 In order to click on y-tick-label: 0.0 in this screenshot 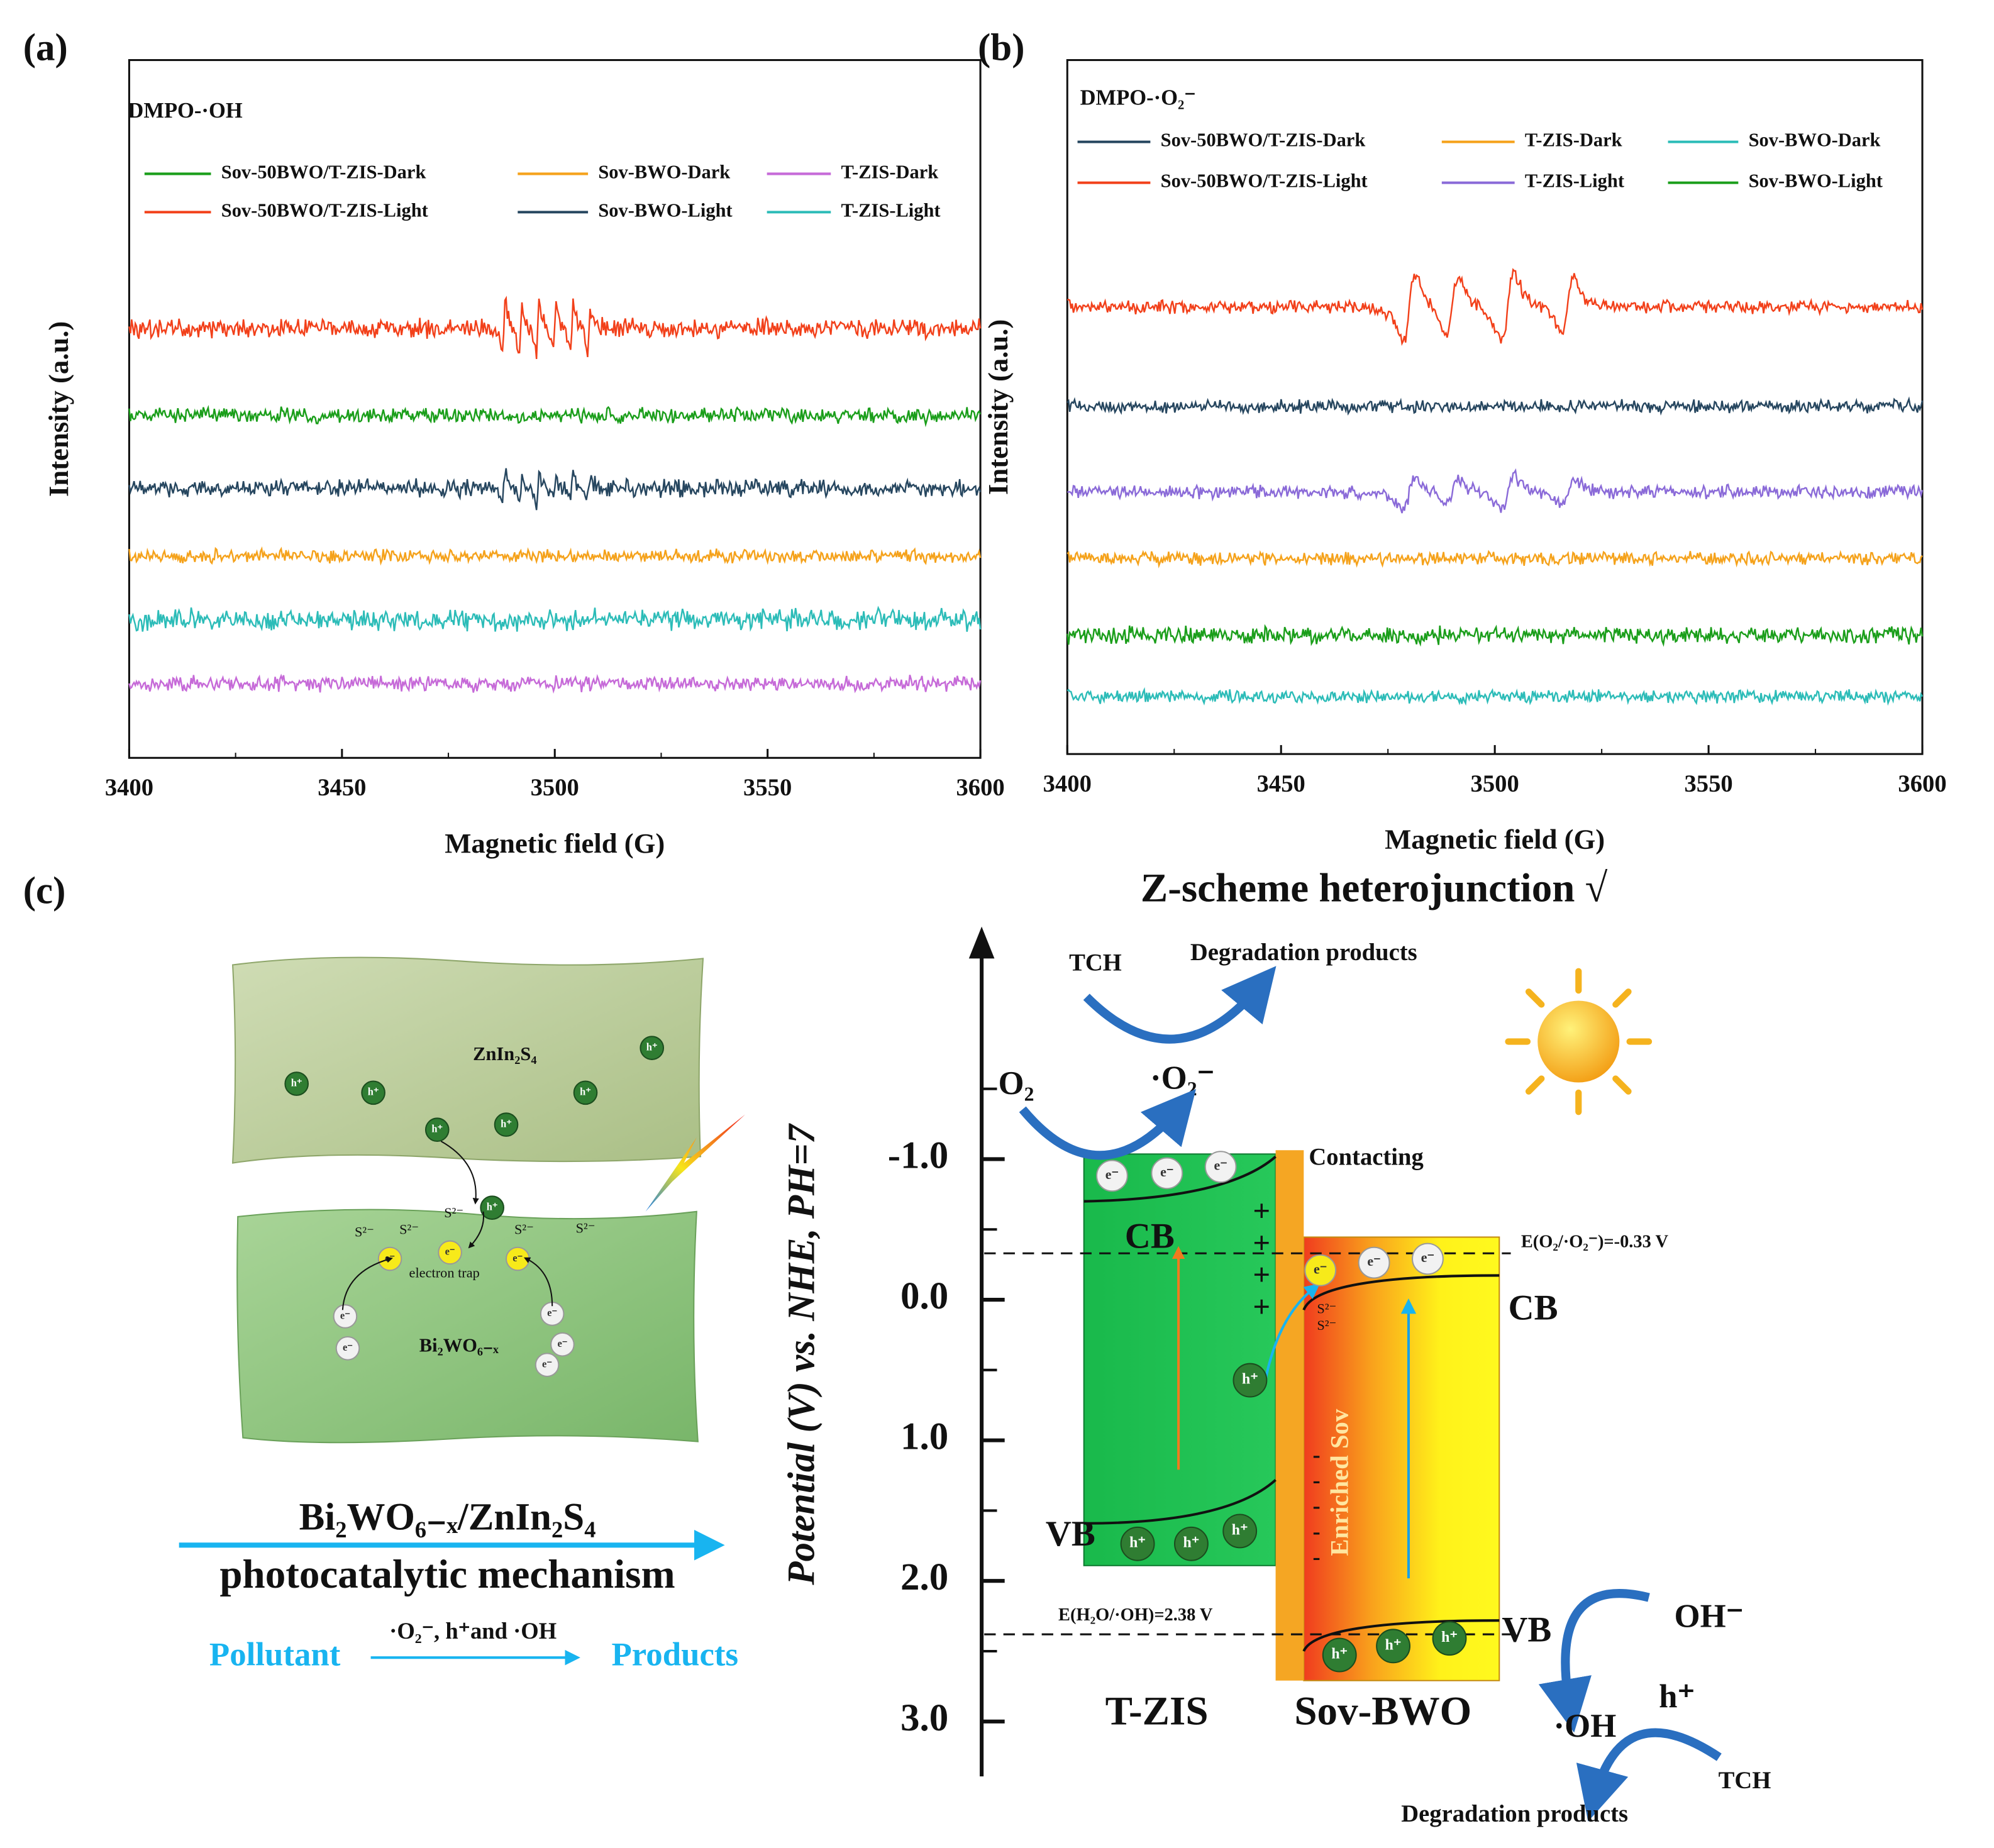, I will do `click(924, 1296)`.